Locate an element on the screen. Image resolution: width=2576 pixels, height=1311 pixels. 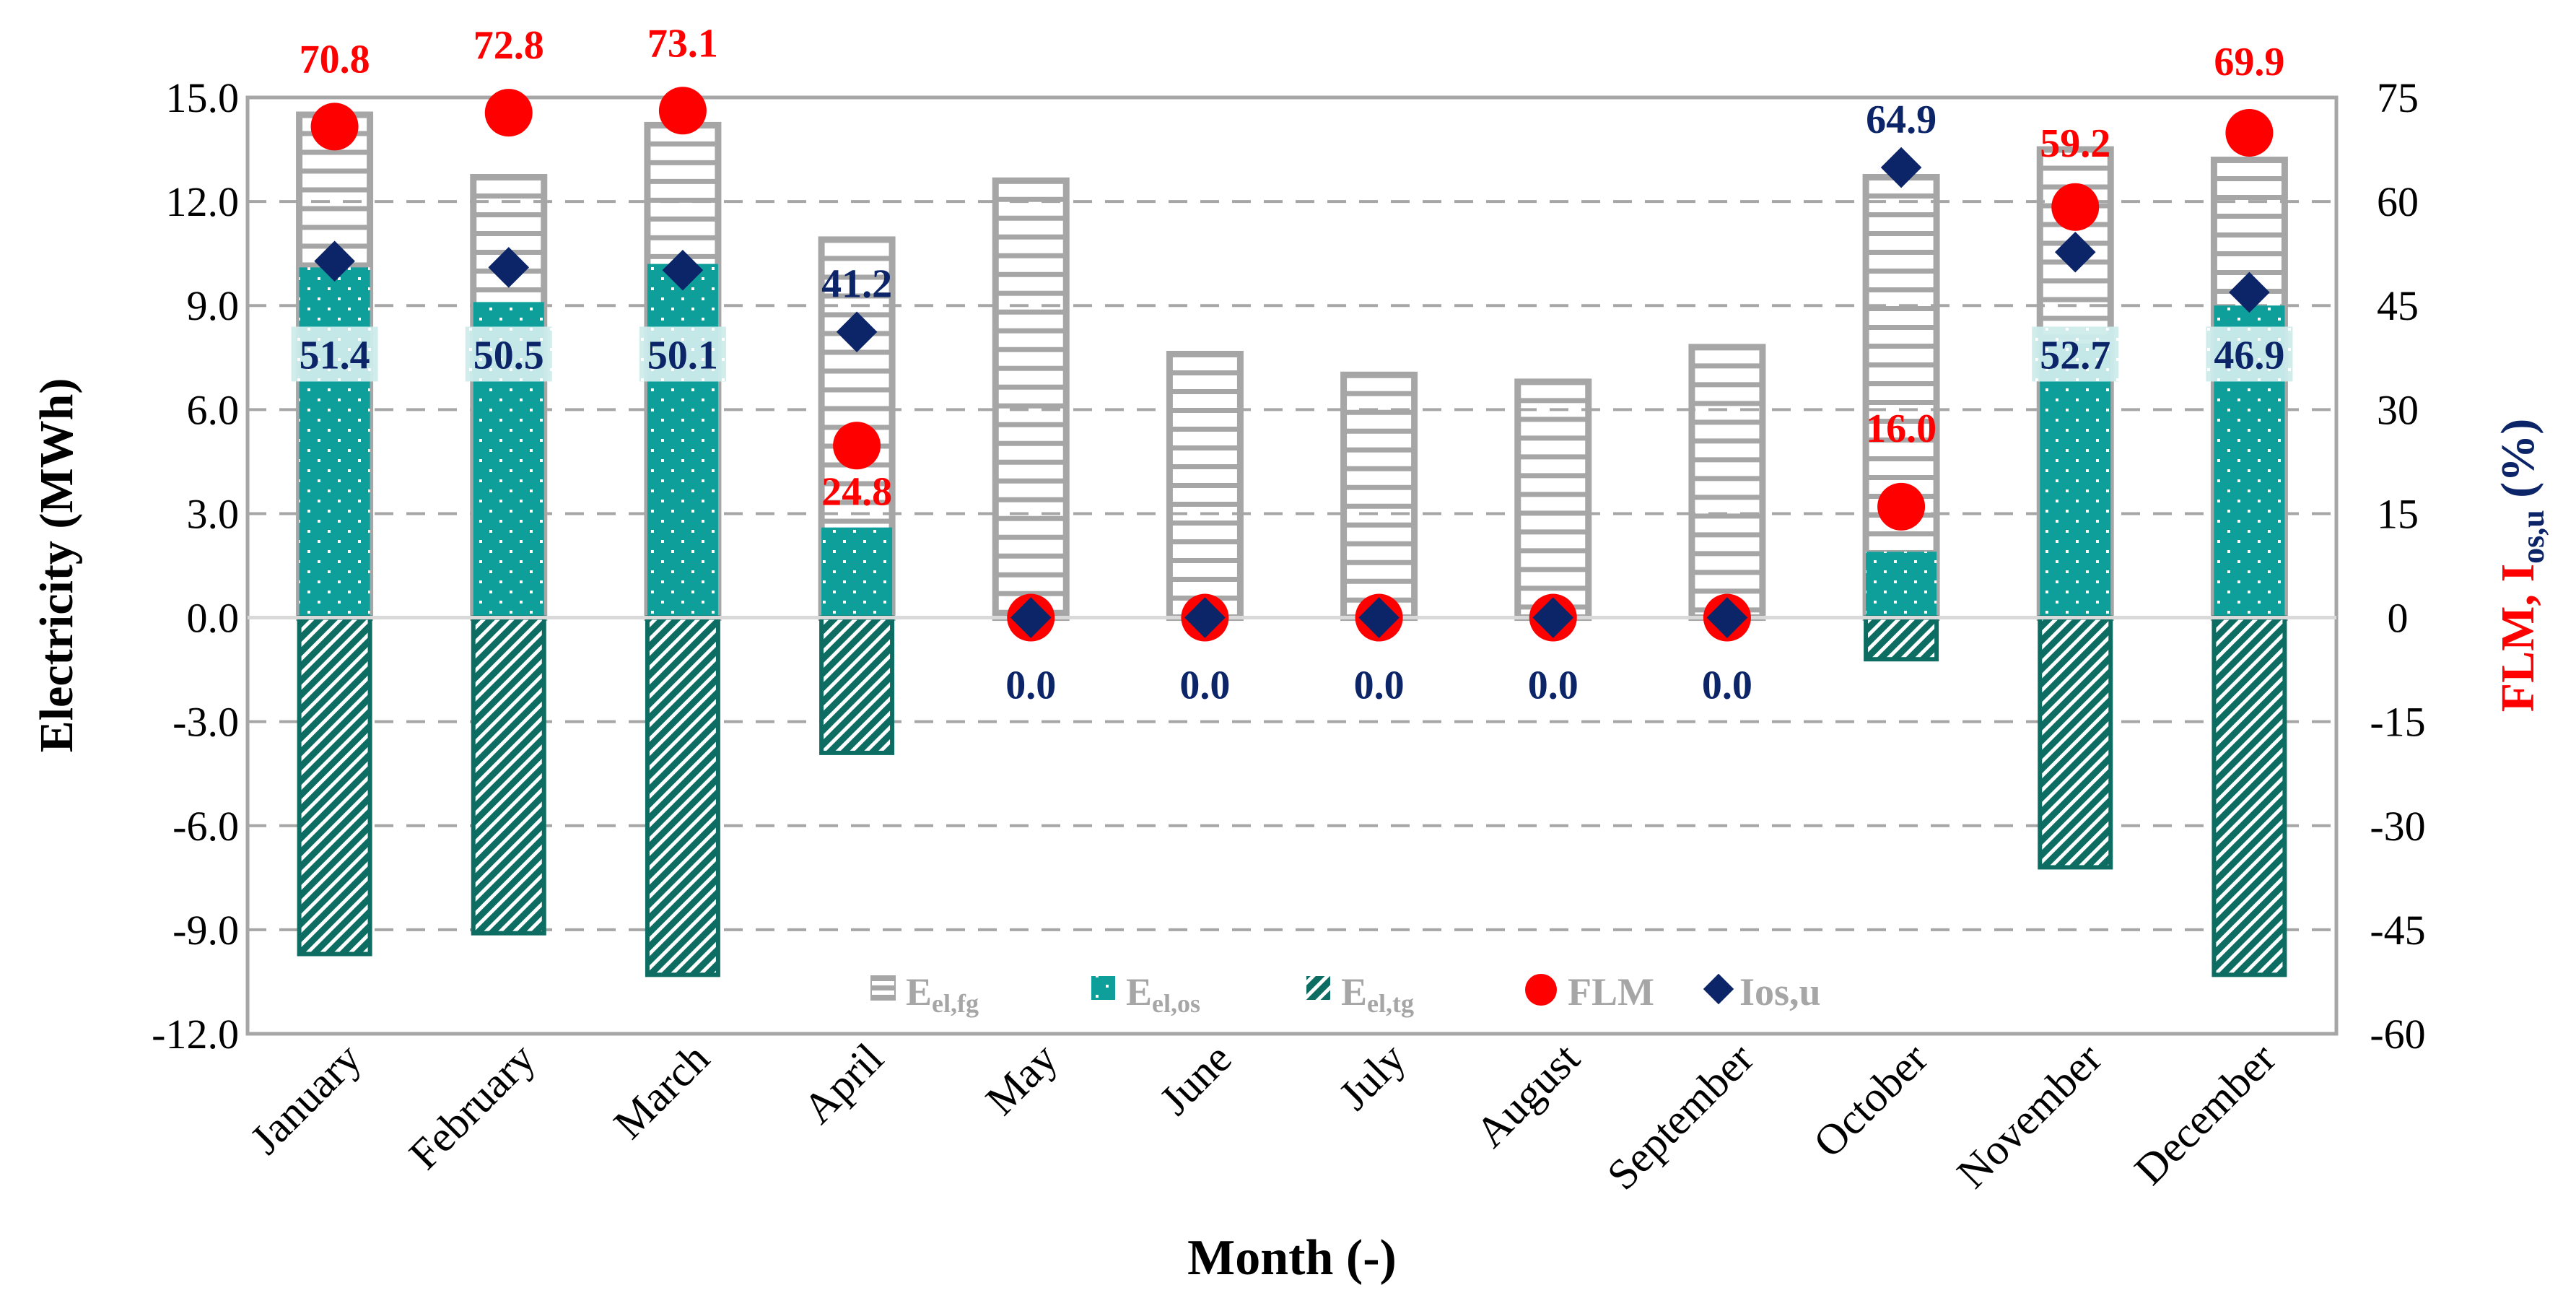
y2-axis-ticks: 75 60 45 30 15 0 -15 -30 -45 -60 is located at coordinates (2397, 566).